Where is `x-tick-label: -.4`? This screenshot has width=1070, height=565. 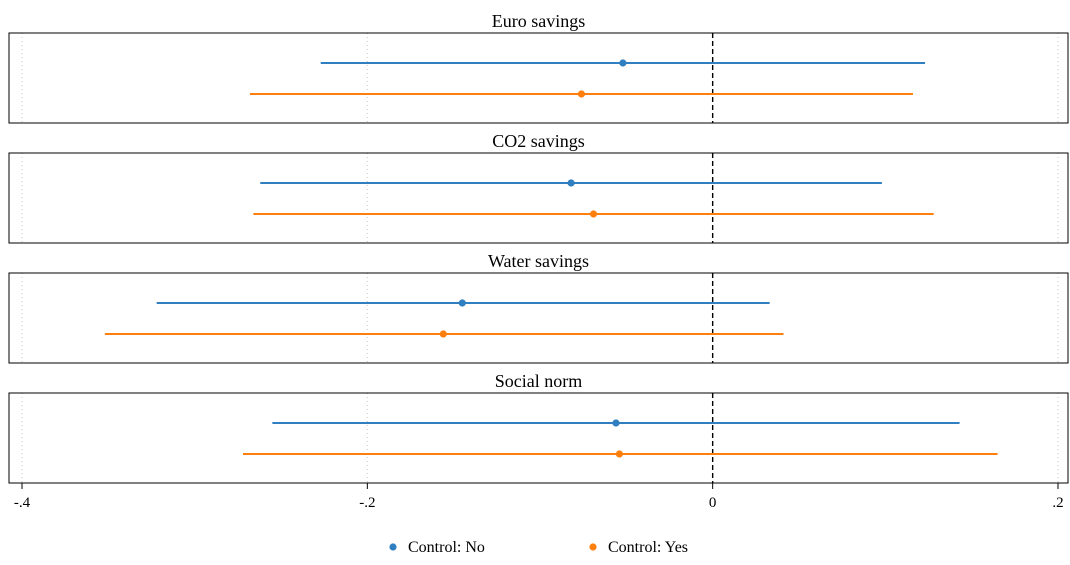 x-tick-label: -.4 is located at coordinates (22, 503).